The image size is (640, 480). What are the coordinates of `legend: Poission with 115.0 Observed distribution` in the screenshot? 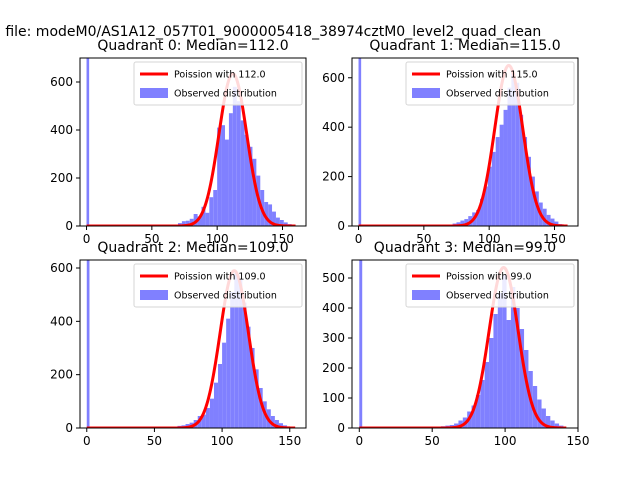 It's located at (490, 83).